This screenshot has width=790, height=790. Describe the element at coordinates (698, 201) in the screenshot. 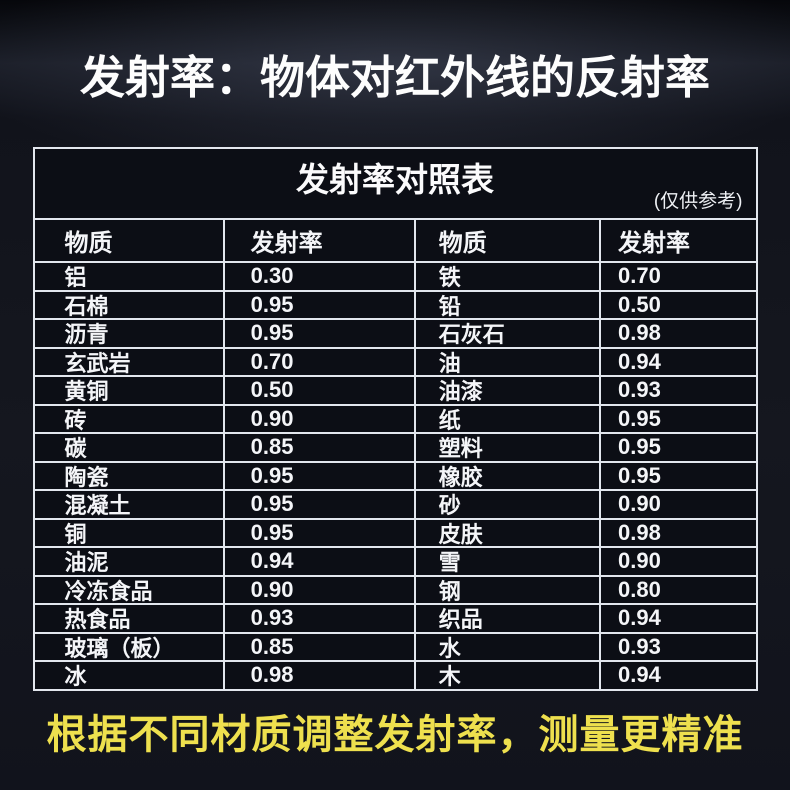

I see `table-reference-note: (仅供参考)` at that location.